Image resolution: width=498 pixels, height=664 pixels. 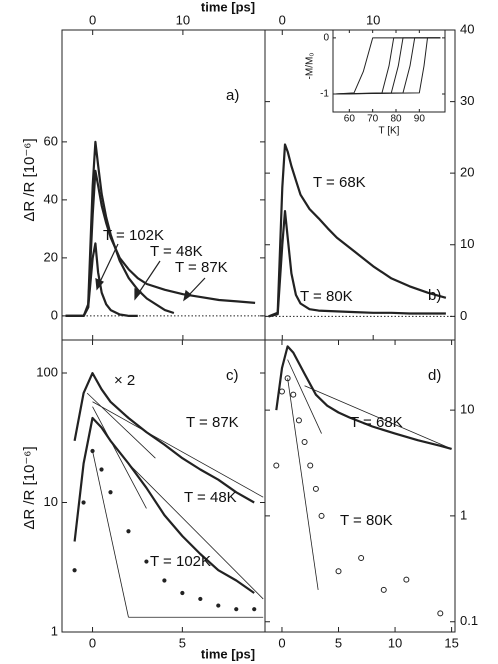 I want to click on y-tick-label: 0.1, so click(x=469, y=620).